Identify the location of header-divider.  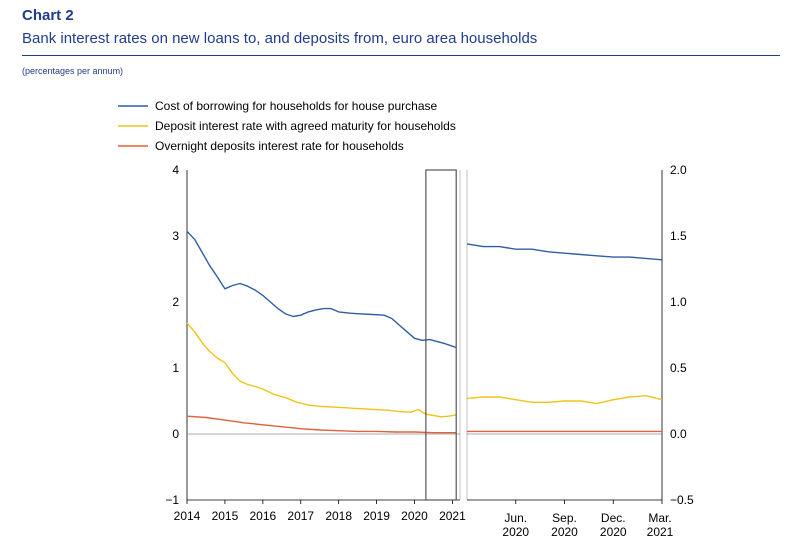
(401, 55).